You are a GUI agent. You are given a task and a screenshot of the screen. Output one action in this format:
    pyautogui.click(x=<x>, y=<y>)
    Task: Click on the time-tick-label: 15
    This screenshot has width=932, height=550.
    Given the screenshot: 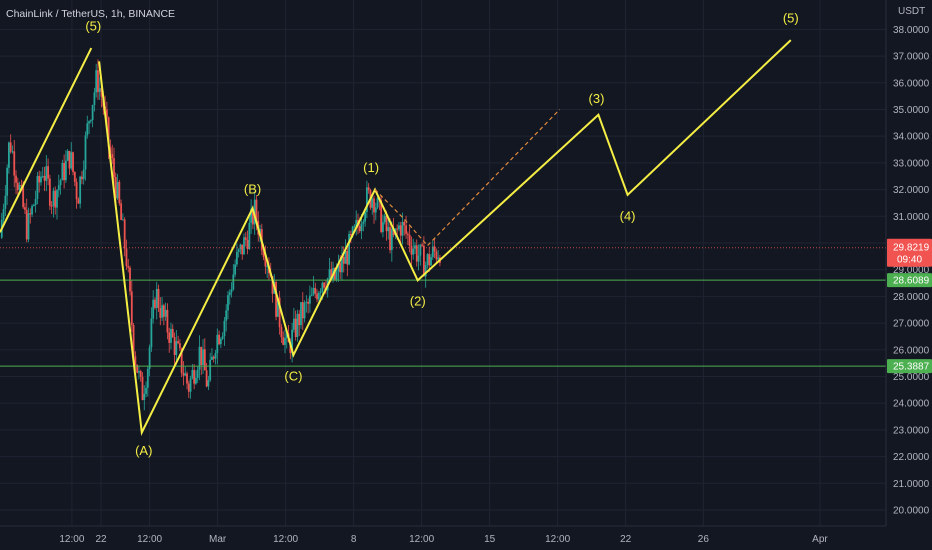 What is the action you would take?
    pyautogui.click(x=490, y=539)
    